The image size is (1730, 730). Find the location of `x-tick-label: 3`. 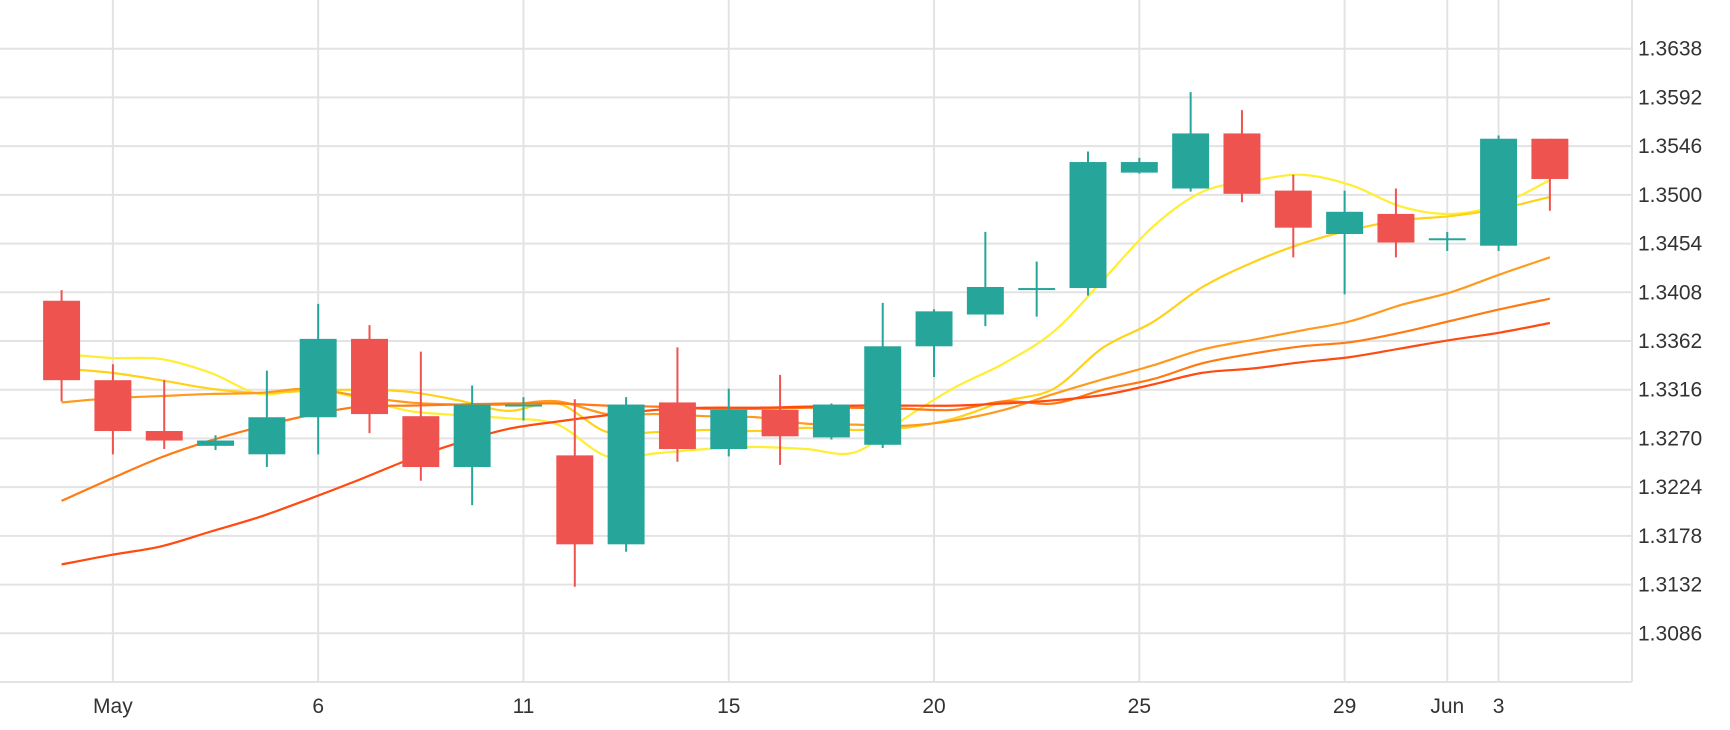

x-tick-label: 3 is located at coordinates (1499, 706).